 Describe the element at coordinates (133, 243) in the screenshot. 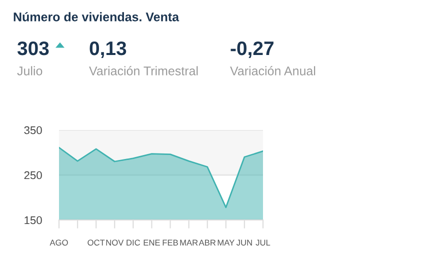

I see `x-tick-label: DIC` at that location.